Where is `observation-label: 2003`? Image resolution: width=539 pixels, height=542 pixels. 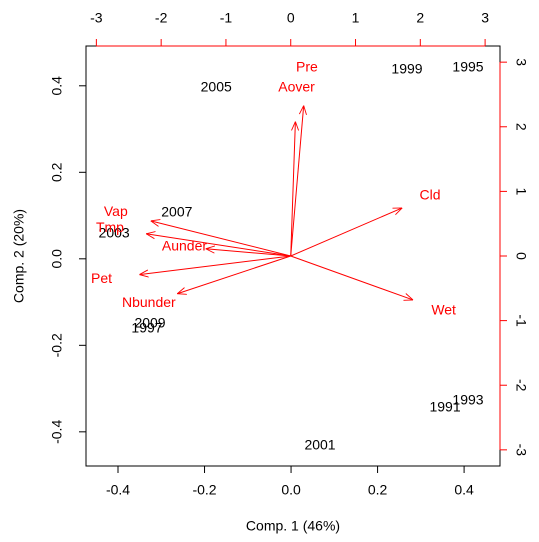
observation-label: 2003 is located at coordinates (114, 232).